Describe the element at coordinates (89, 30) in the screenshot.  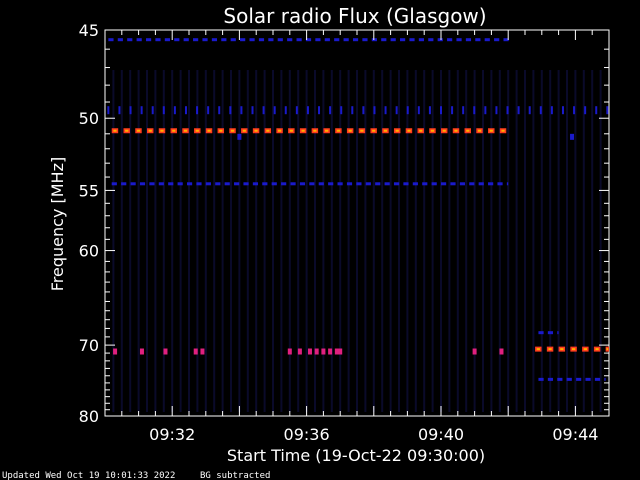
I see `y-tick-label: 45` at that location.